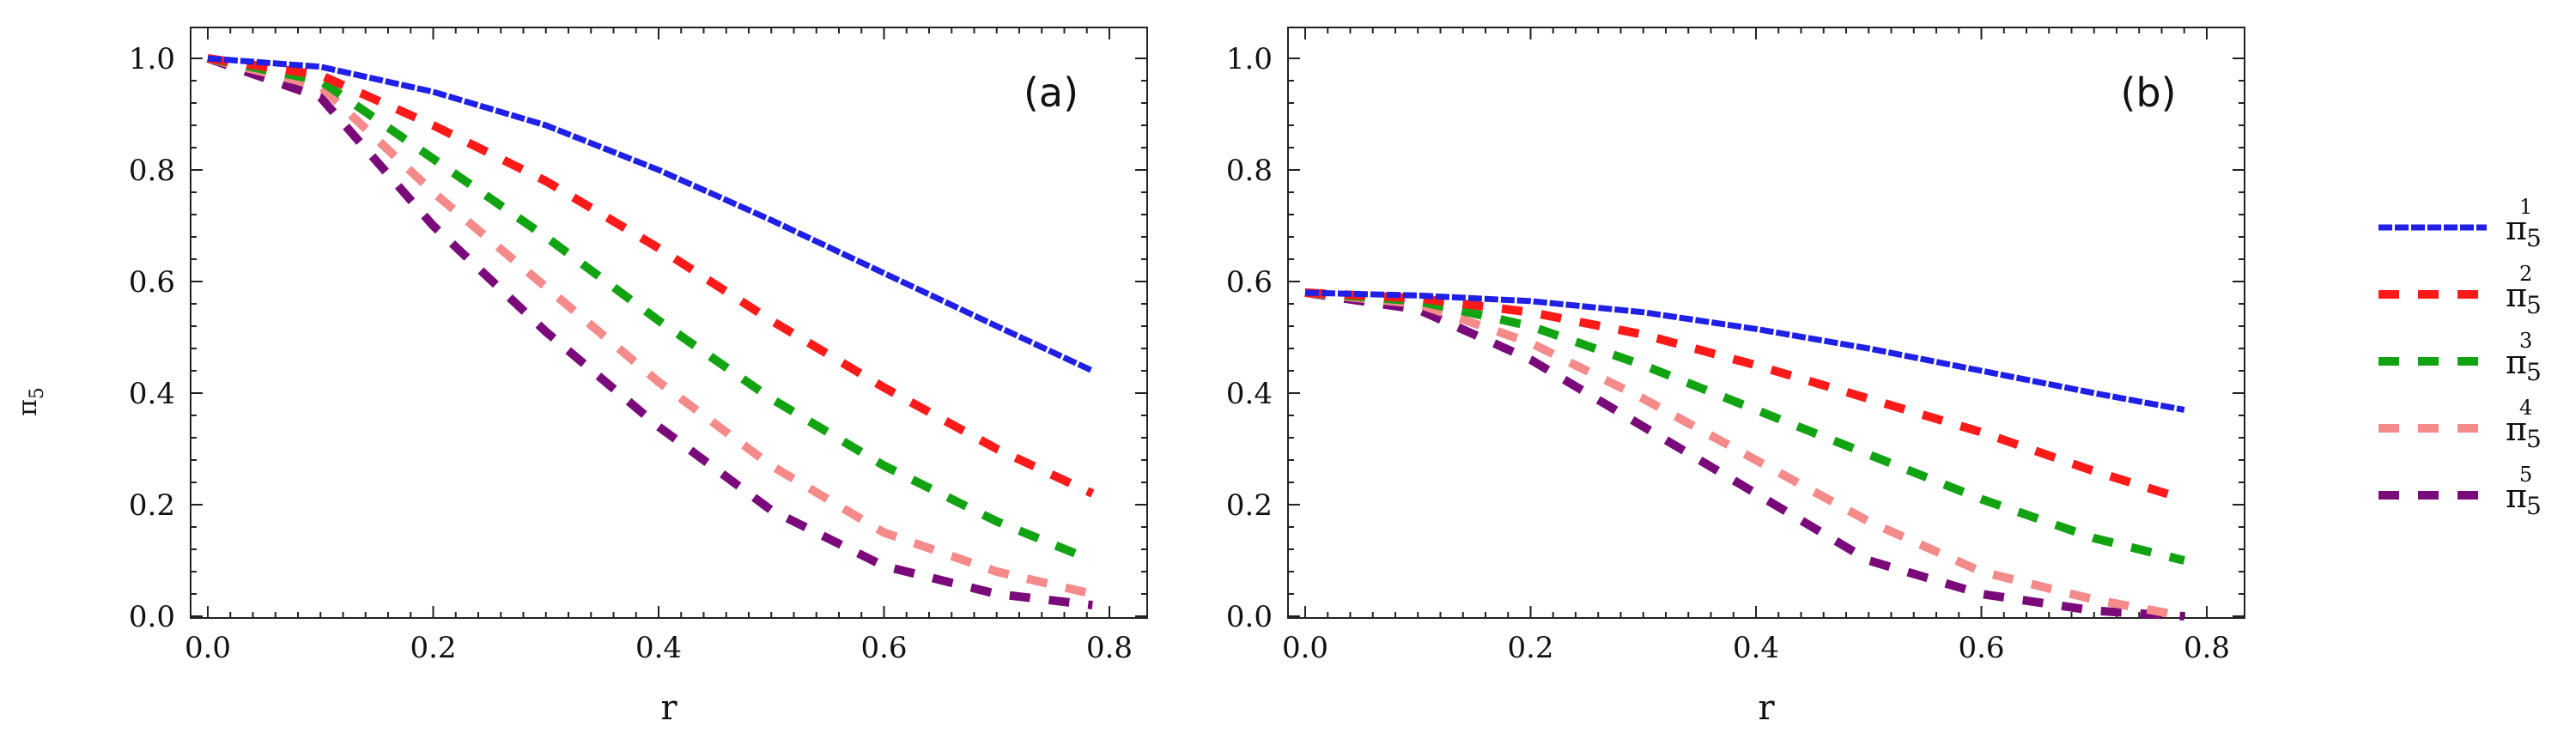 This screenshot has height=745, width=2576. I want to click on legend: π1 5π2 5π3 5π4 5π5 5, so click(2460, 357).